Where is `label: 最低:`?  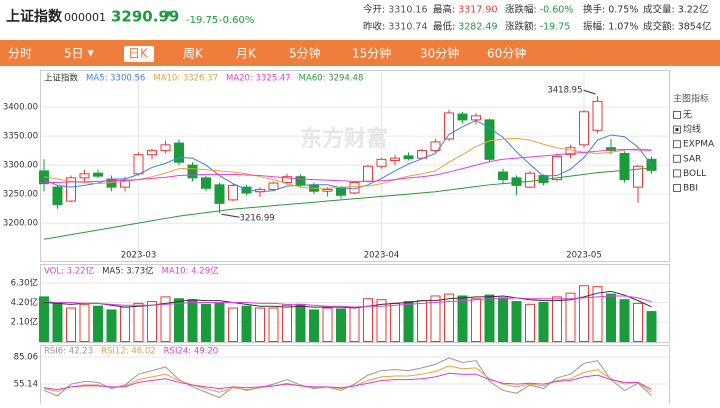 label: 最低: is located at coordinates (444, 27).